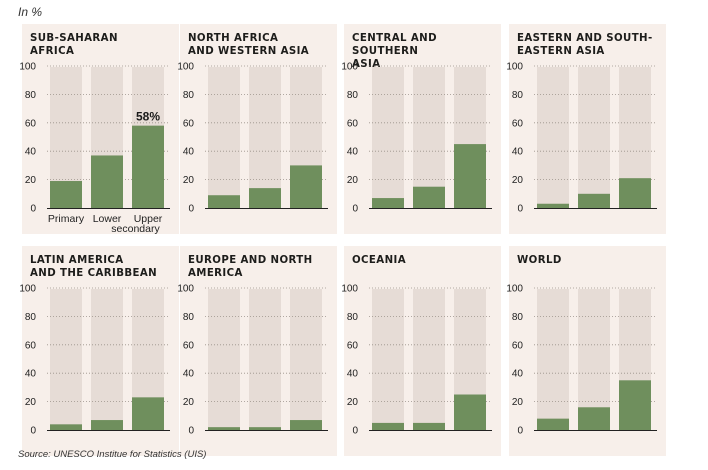 This screenshot has width=708, height=470. What do you see at coordinates (233, 38) in the screenshot?
I see `panel-title-line: NORTH AFRICA` at bounding box center [233, 38].